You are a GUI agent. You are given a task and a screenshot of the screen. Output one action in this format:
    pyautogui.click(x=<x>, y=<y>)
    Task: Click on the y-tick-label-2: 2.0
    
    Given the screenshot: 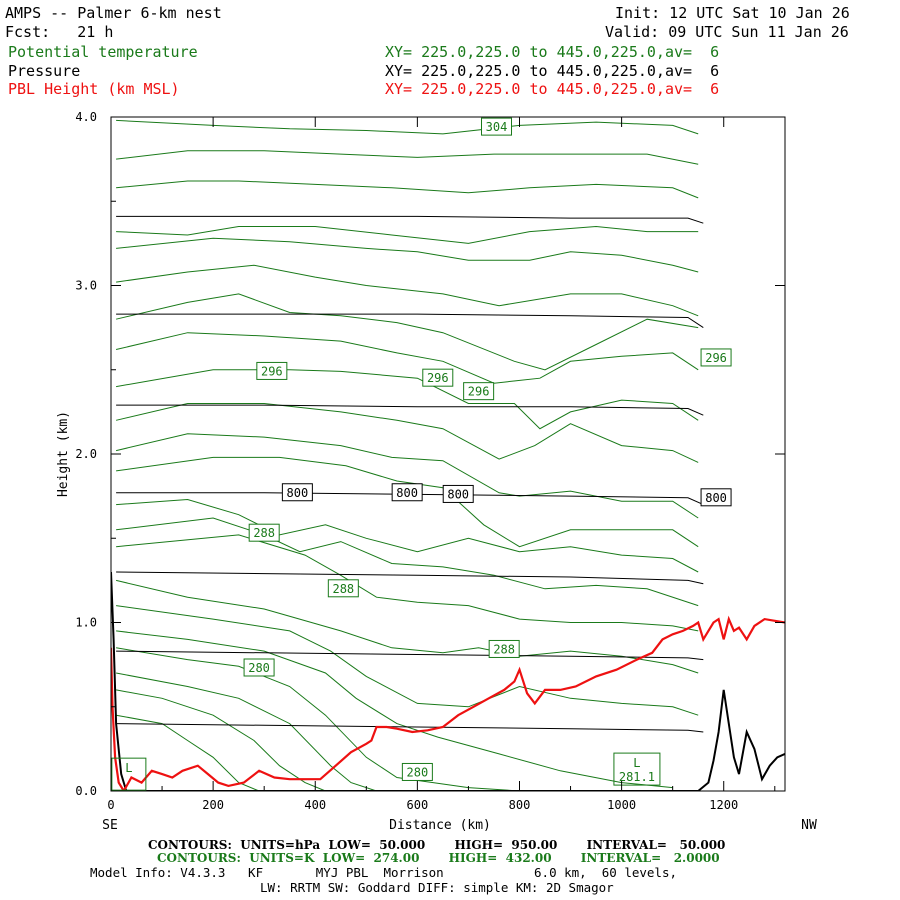 What is the action you would take?
    pyautogui.click(x=86, y=454)
    